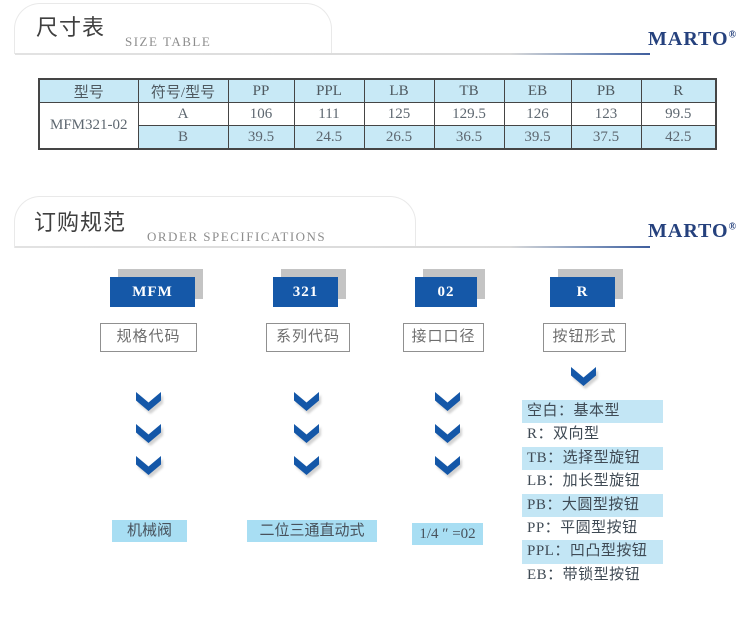 This screenshot has width=750, height=619. What do you see at coordinates (261, 90) in the screenshot?
I see `table-header-cell: PP` at bounding box center [261, 90].